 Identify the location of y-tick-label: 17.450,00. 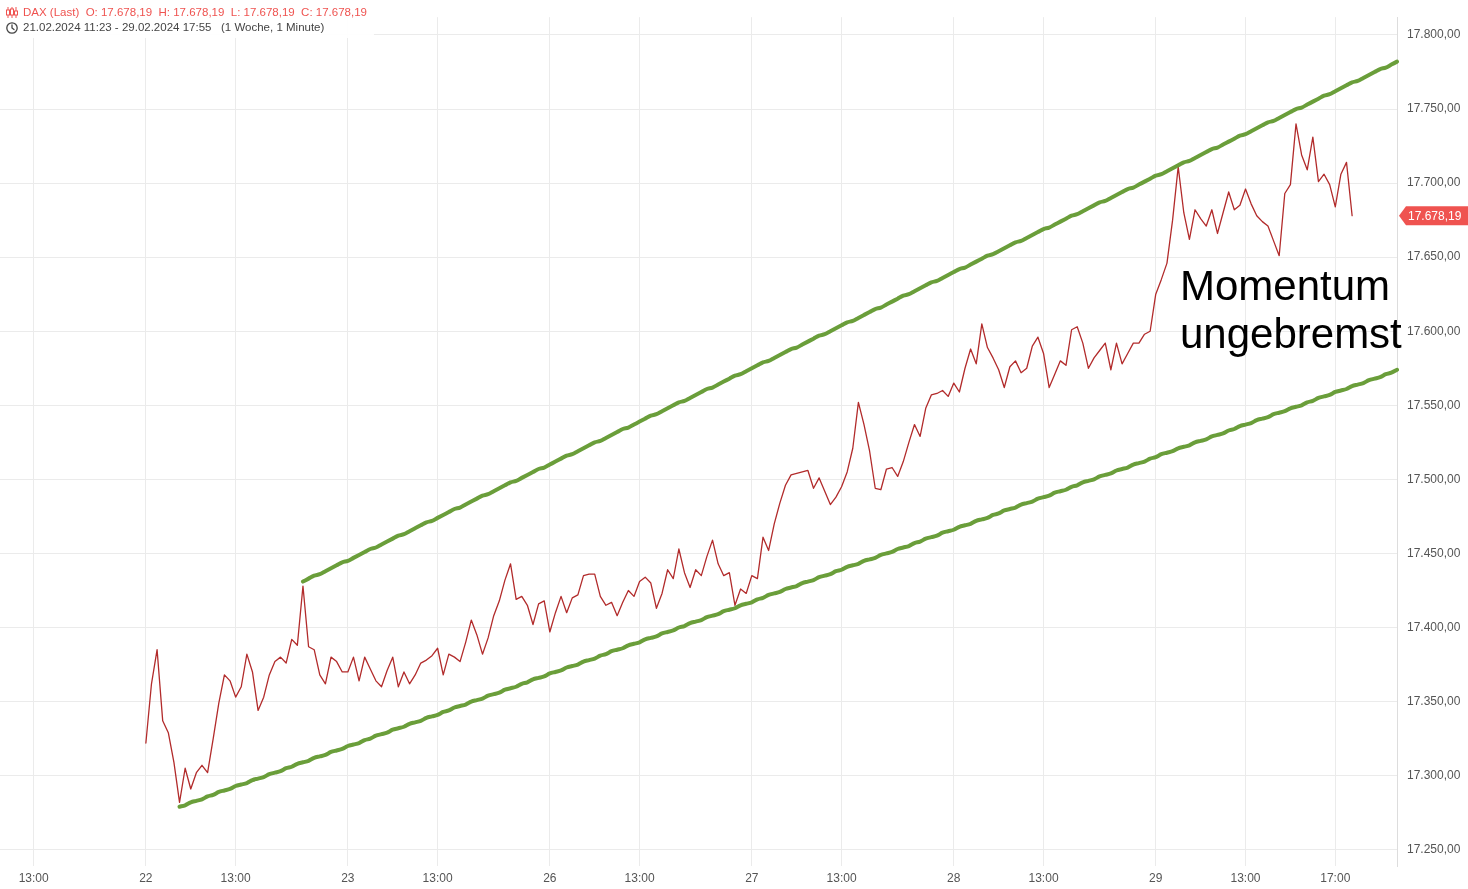
(1434, 552).